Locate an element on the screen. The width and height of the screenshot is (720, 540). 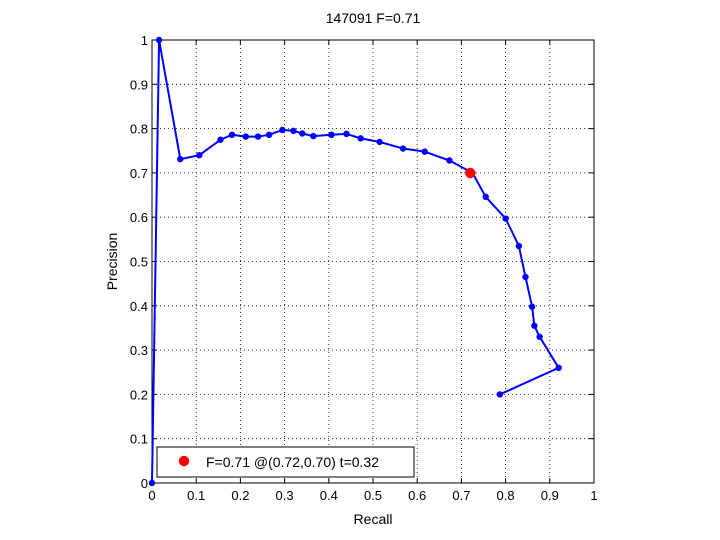
y-tick-label: 0 is located at coordinates (144, 483).